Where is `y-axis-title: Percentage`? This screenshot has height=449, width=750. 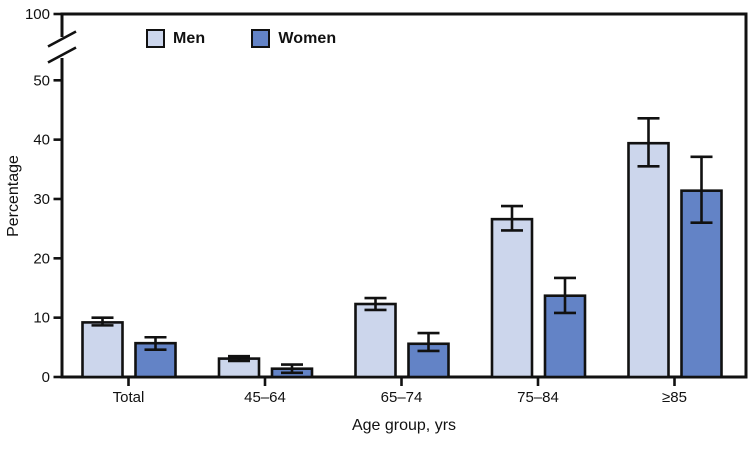 y-axis-title: Percentage is located at coordinates (13, 196).